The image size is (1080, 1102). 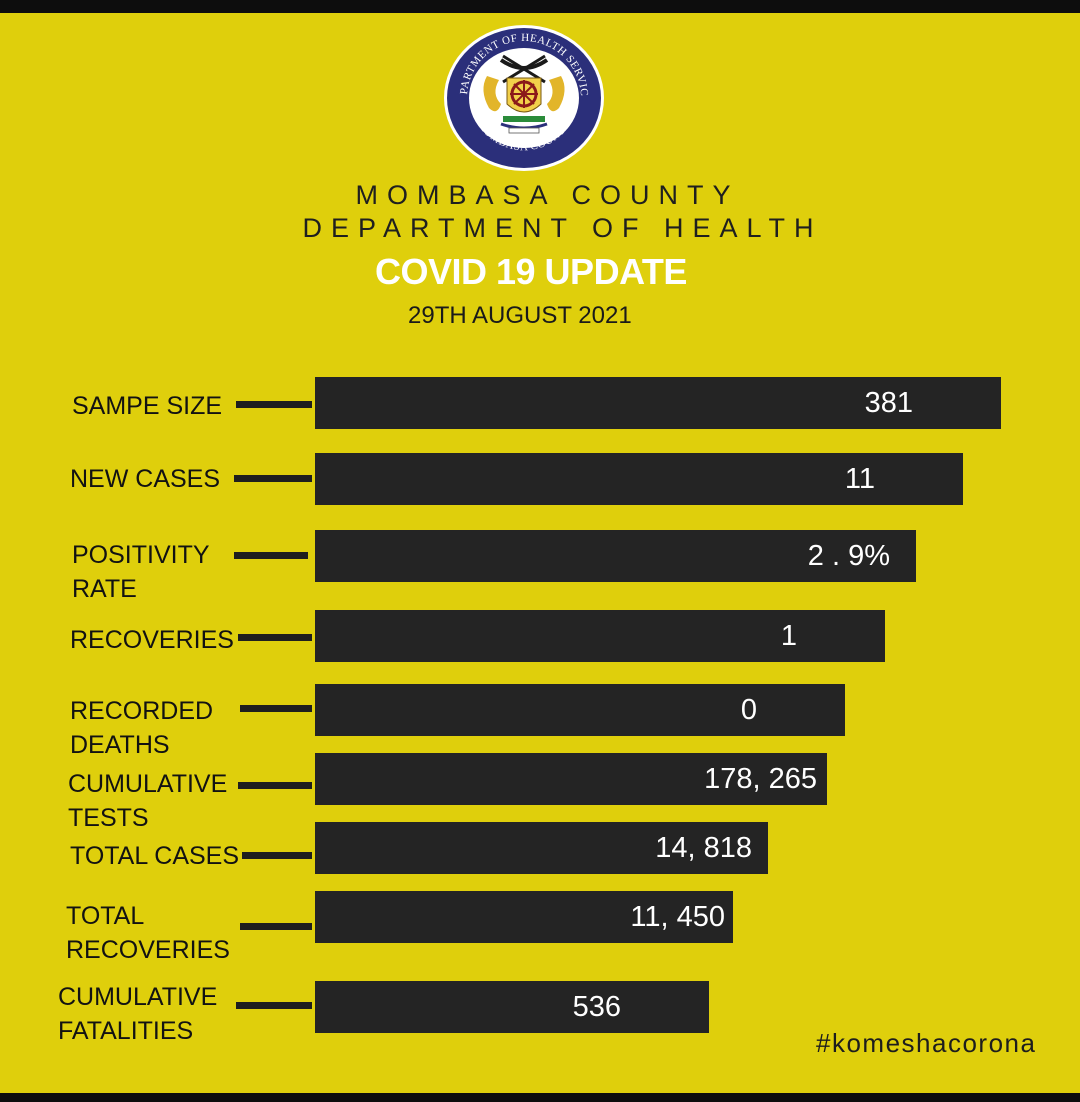 What do you see at coordinates (658, 403) in the screenshot?
I see `stat-bar-sample-size: 381` at bounding box center [658, 403].